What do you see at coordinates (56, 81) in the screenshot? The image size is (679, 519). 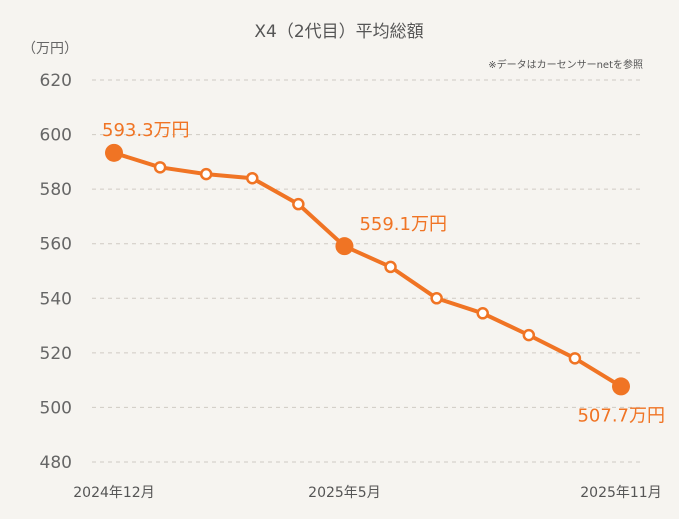 I see `y-tick-label: 620` at bounding box center [56, 81].